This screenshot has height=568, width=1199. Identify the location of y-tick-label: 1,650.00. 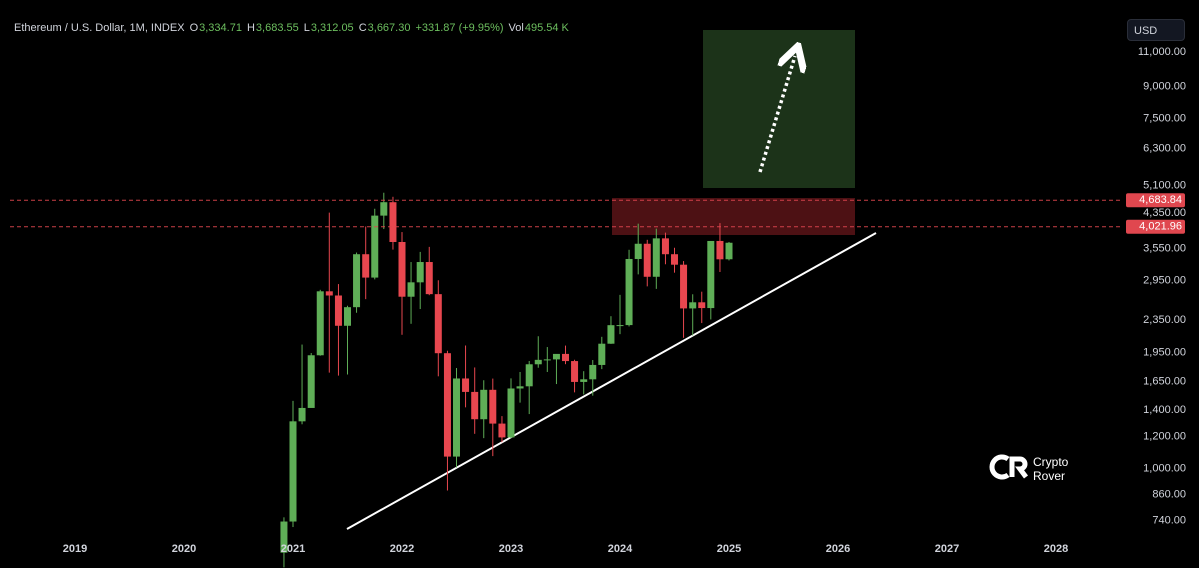
(1164, 381).